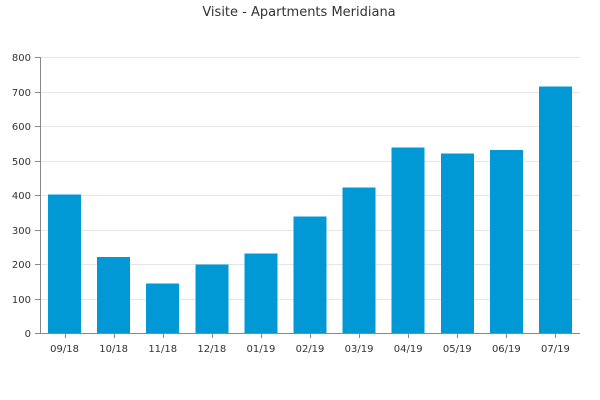  I want to click on x-tick-label: 11/18, so click(162, 349).